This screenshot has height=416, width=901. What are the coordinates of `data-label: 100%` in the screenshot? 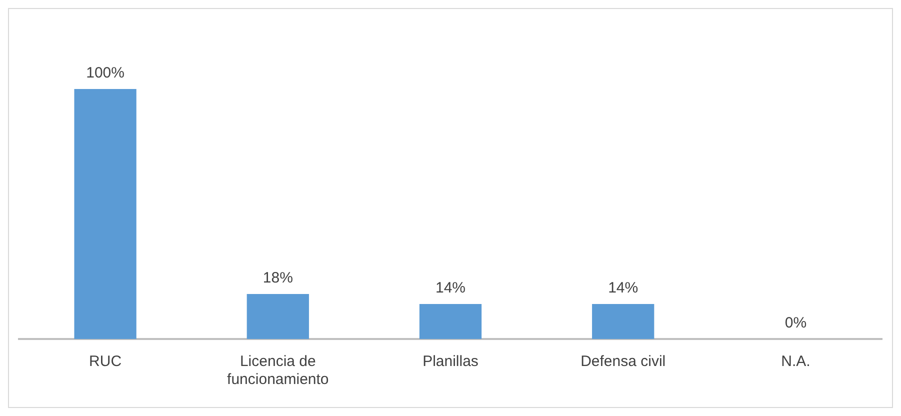 It's located at (105, 73).